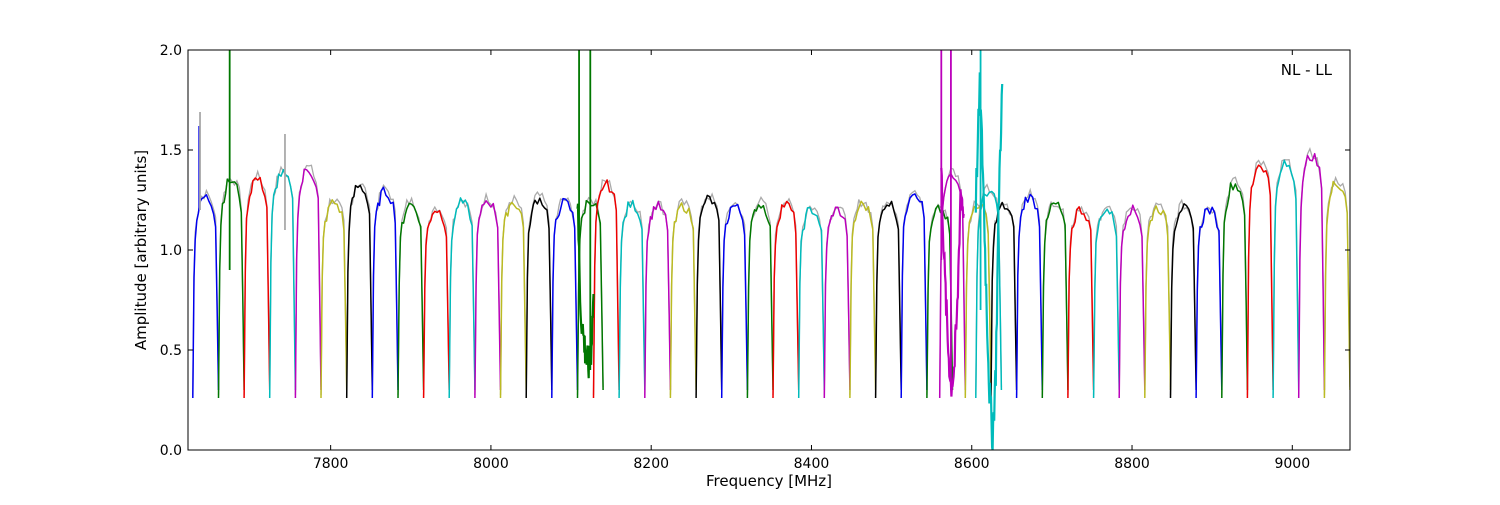 The image size is (1500, 505). I want to click on y-axis-label: Amplitude [arbitrary units], so click(141, 250).